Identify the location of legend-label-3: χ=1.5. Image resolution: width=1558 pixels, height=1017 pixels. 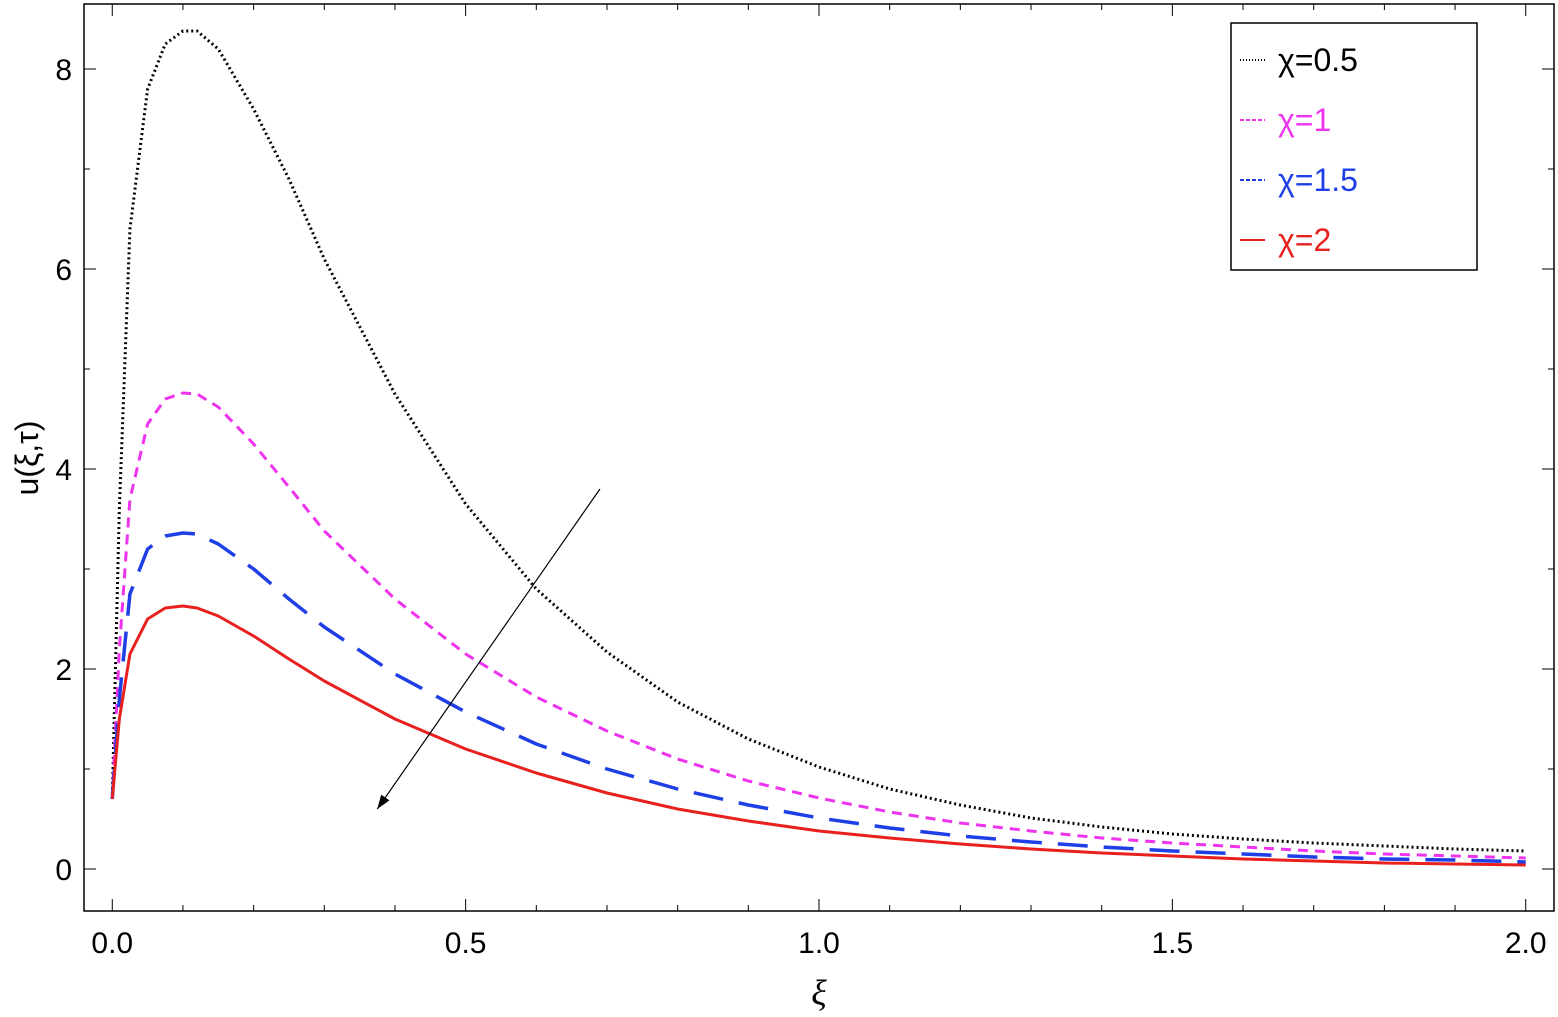
(1318, 180).